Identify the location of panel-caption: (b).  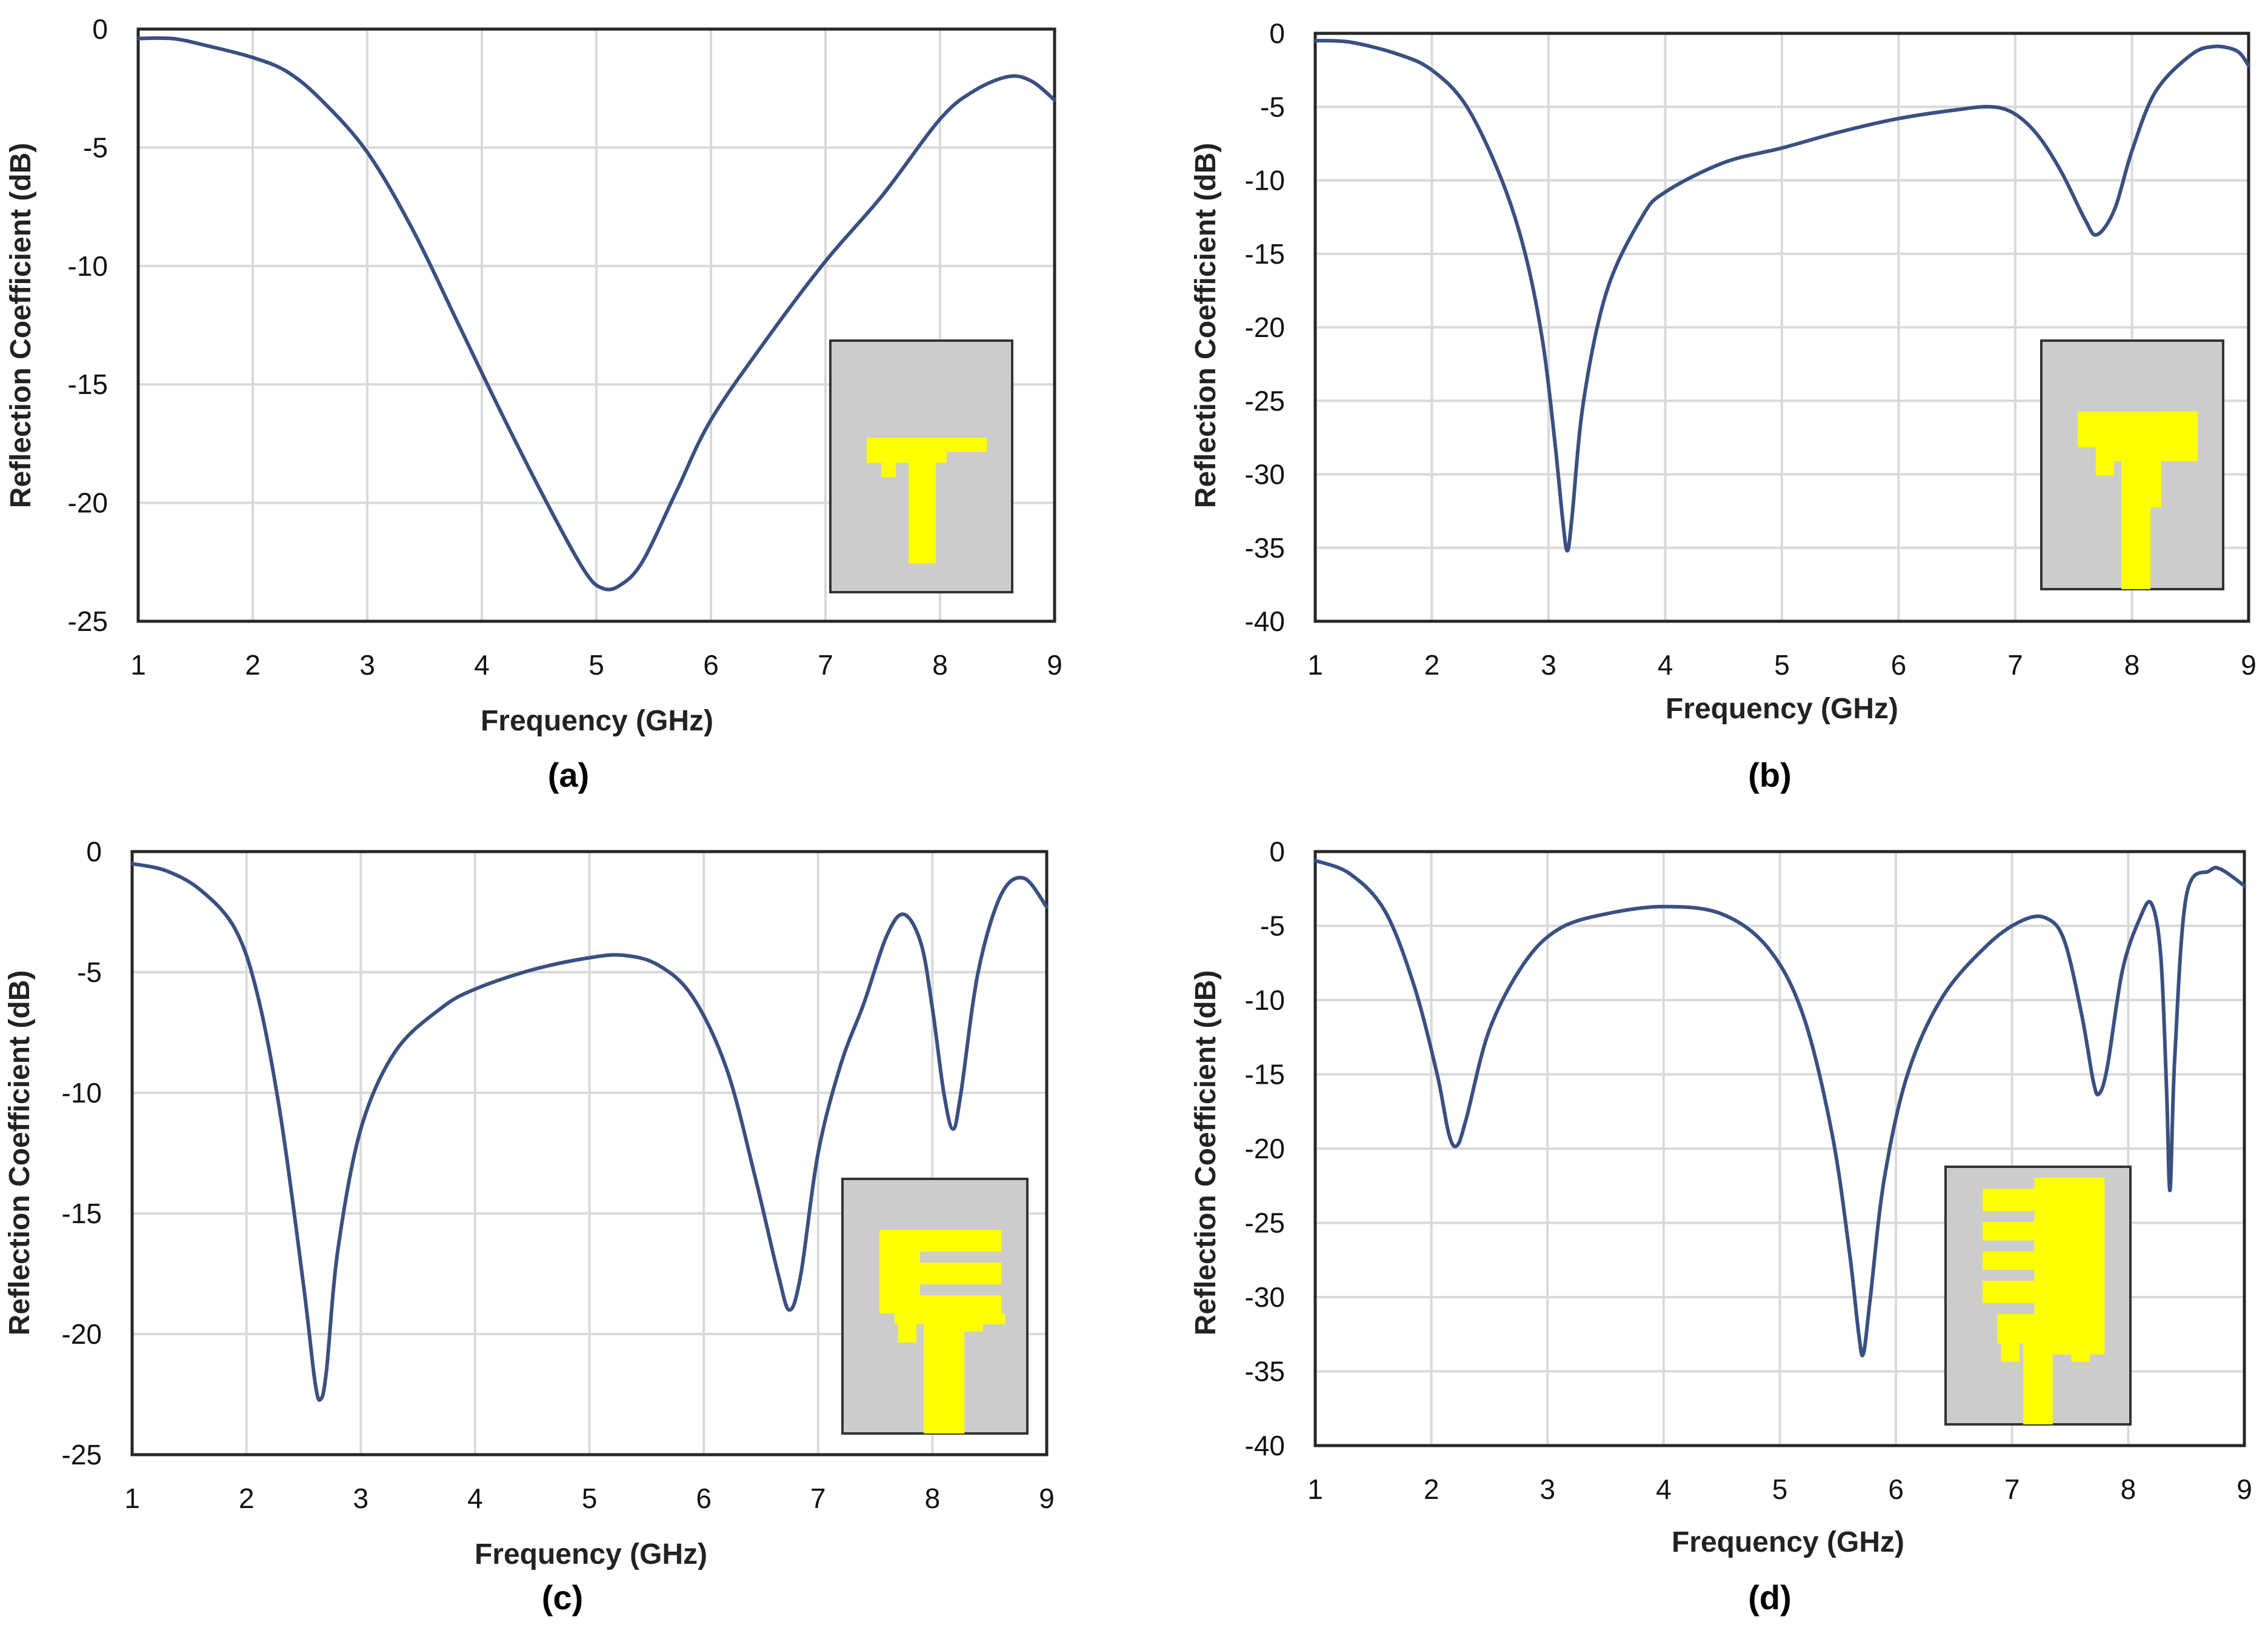
(1770, 775).